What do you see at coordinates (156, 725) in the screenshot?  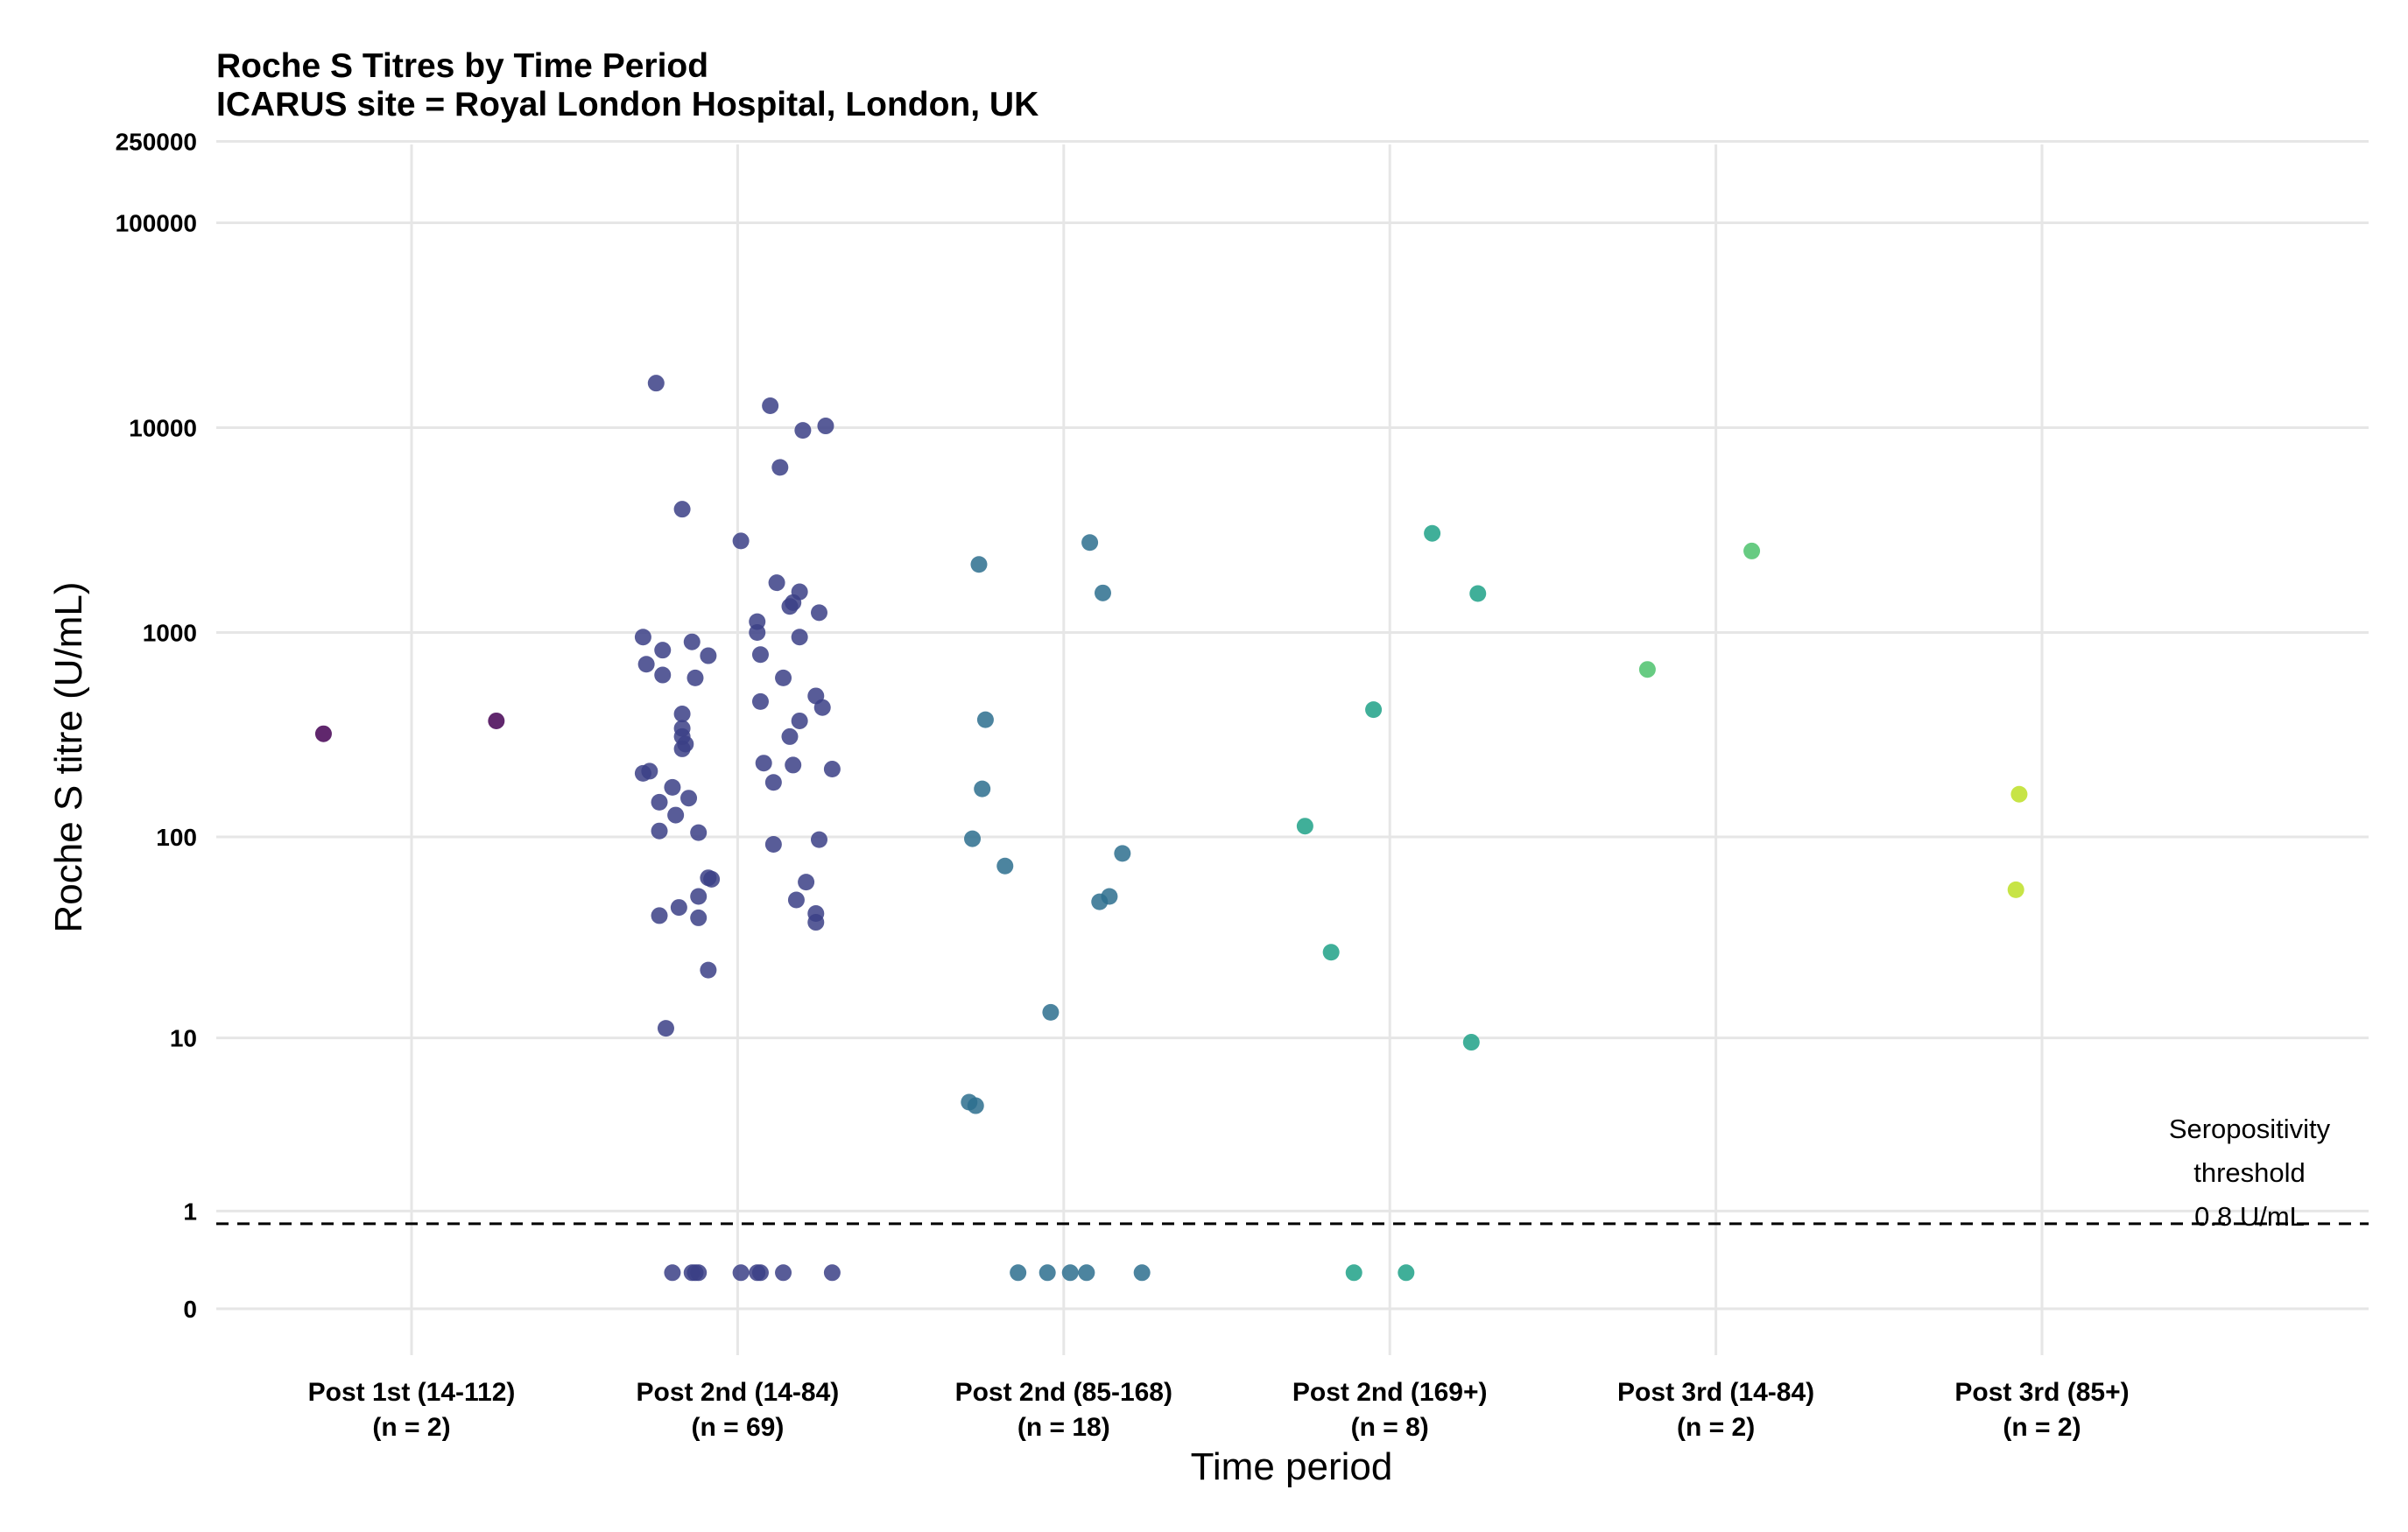 I see `y-axis-ticks: 0 1 10 100 1000 10000 100000 250000` at bounding box center [156, 725].